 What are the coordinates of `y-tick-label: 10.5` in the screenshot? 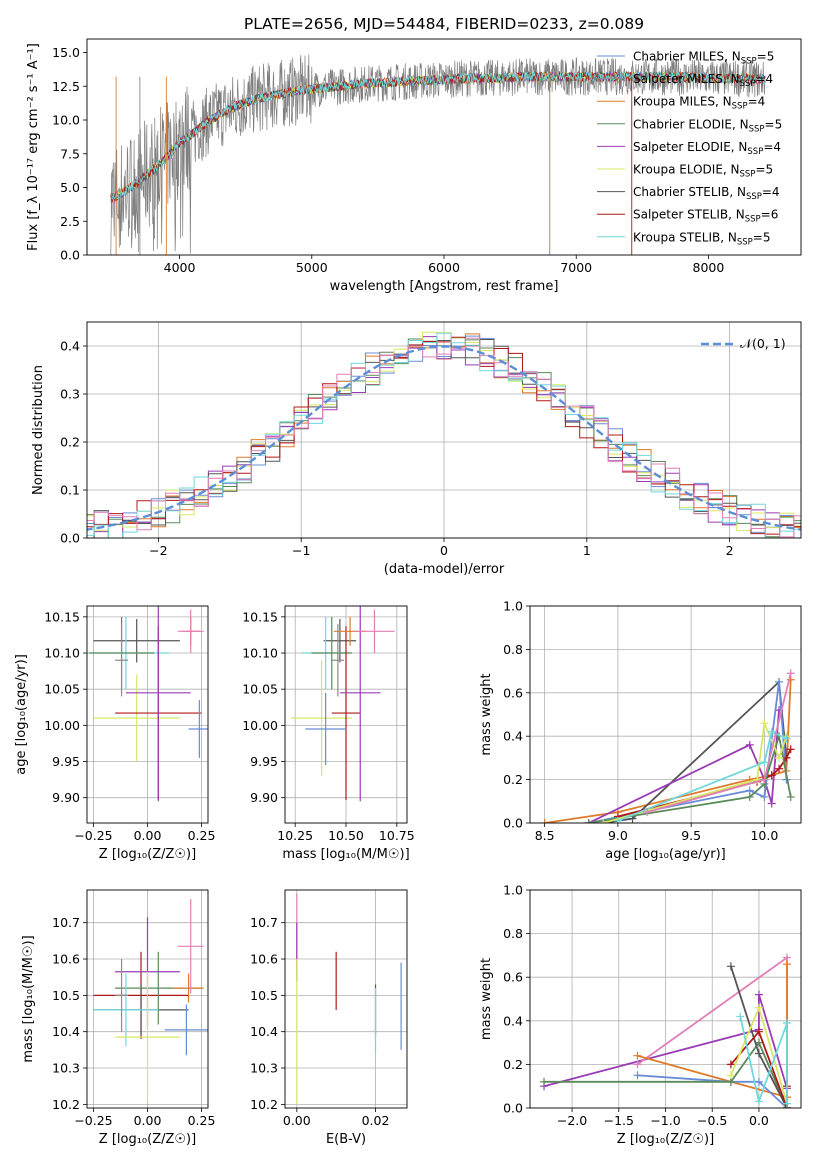 It's located at (66, 995).